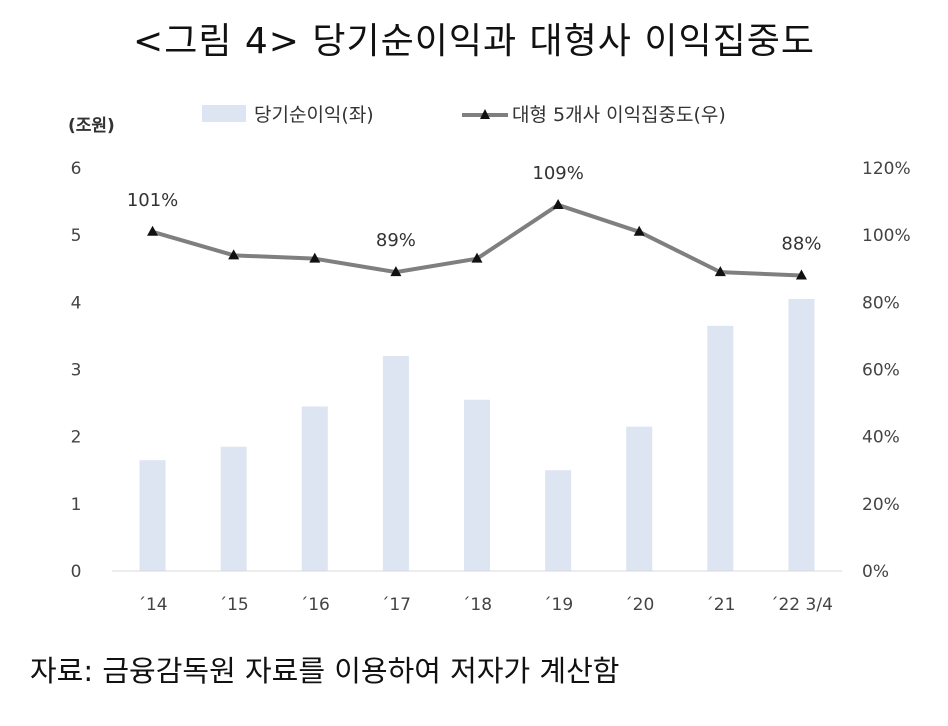 This screenshot has width=948, height=726. I want to click on x-tick-label: ´22 3/4, so click(801, 605).